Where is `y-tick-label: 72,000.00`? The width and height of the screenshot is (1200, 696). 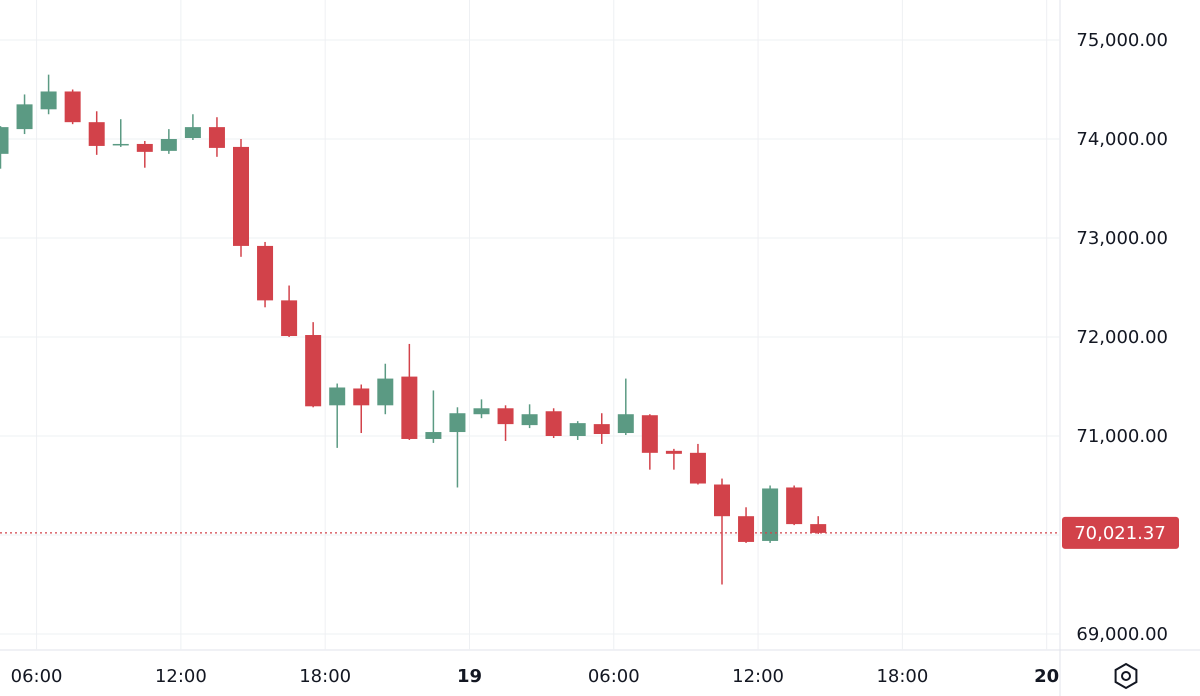 y-tick-label: 72,000.00 is located at coordinates (1122, 337).